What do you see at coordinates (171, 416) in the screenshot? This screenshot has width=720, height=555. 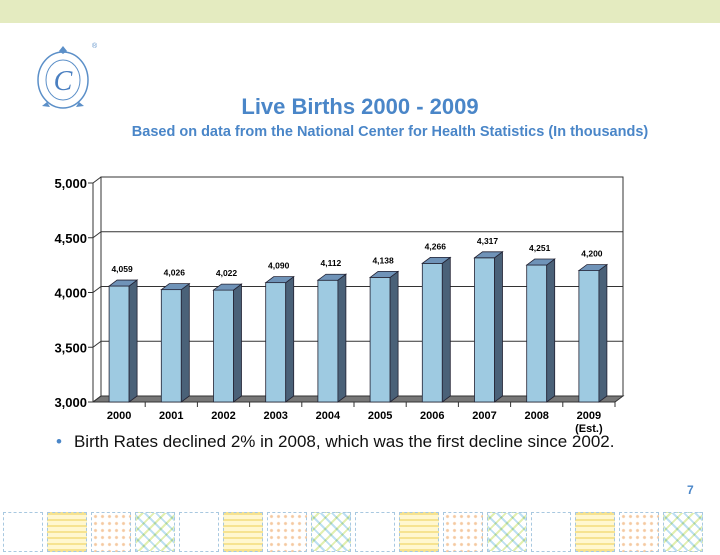 I see `x-tick-label: 2001` at bounding box center [171, 416].